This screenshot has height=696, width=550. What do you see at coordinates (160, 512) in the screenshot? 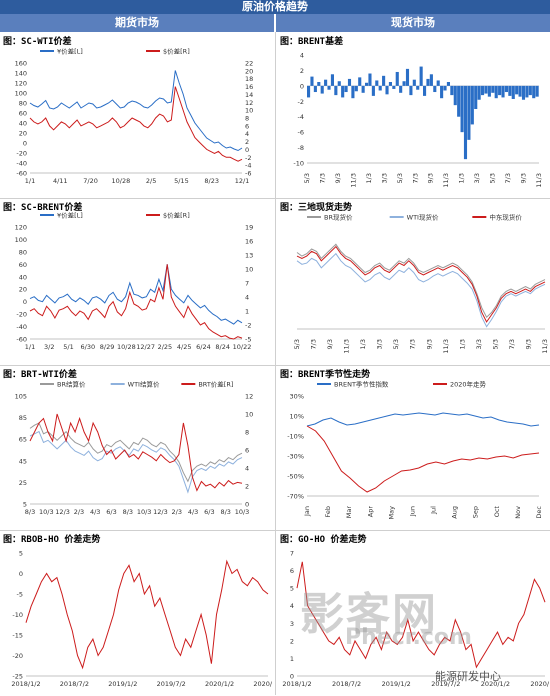
I see `x-tick-label: 12/3` at bounding box center [160, 512].